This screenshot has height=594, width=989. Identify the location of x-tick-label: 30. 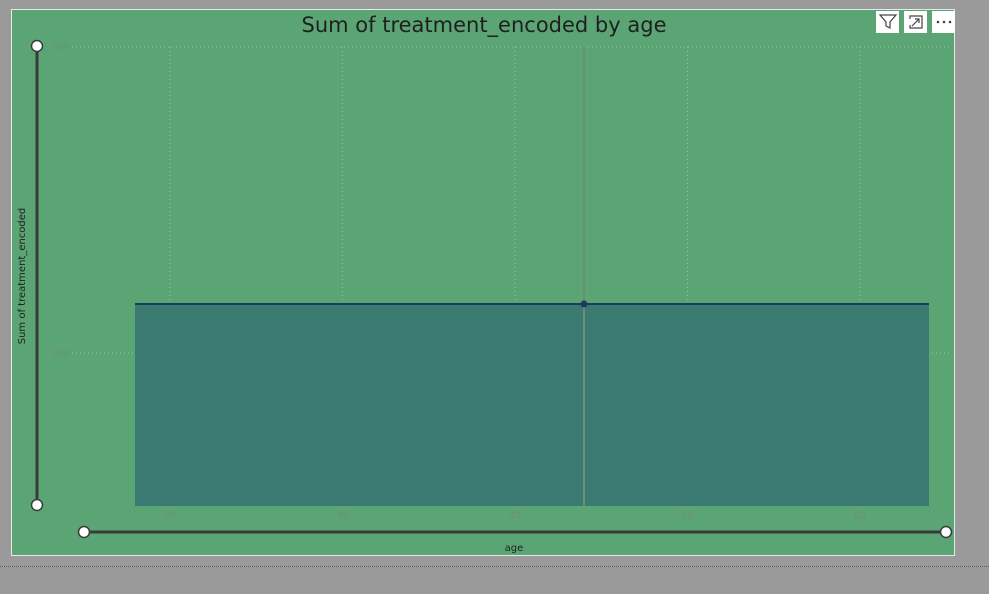
(343, 516).